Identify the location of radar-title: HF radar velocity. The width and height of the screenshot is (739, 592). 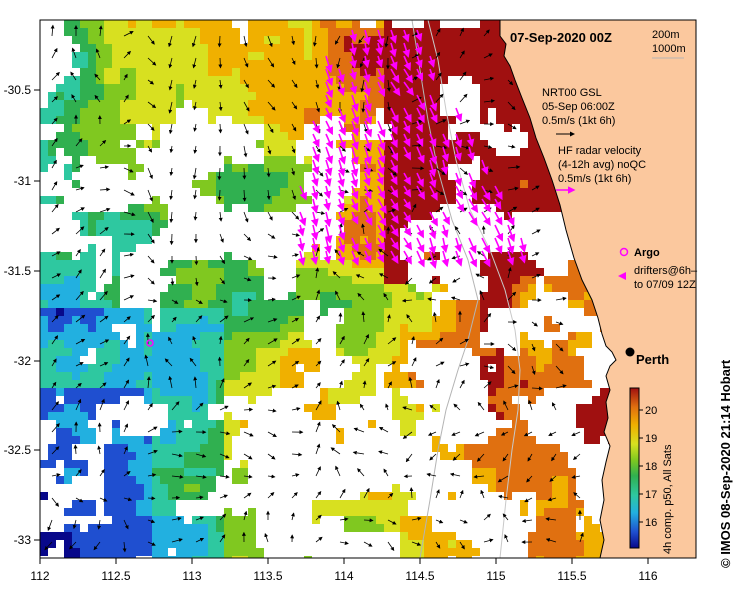
(600, 151).